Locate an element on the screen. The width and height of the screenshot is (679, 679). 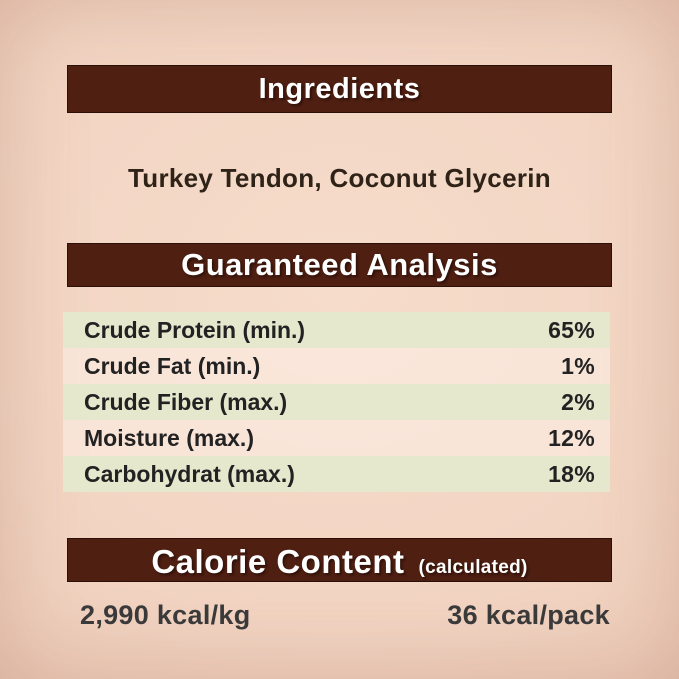
nutrient-label: Crude Fiber (max.) is located at coordinates (186, 401).